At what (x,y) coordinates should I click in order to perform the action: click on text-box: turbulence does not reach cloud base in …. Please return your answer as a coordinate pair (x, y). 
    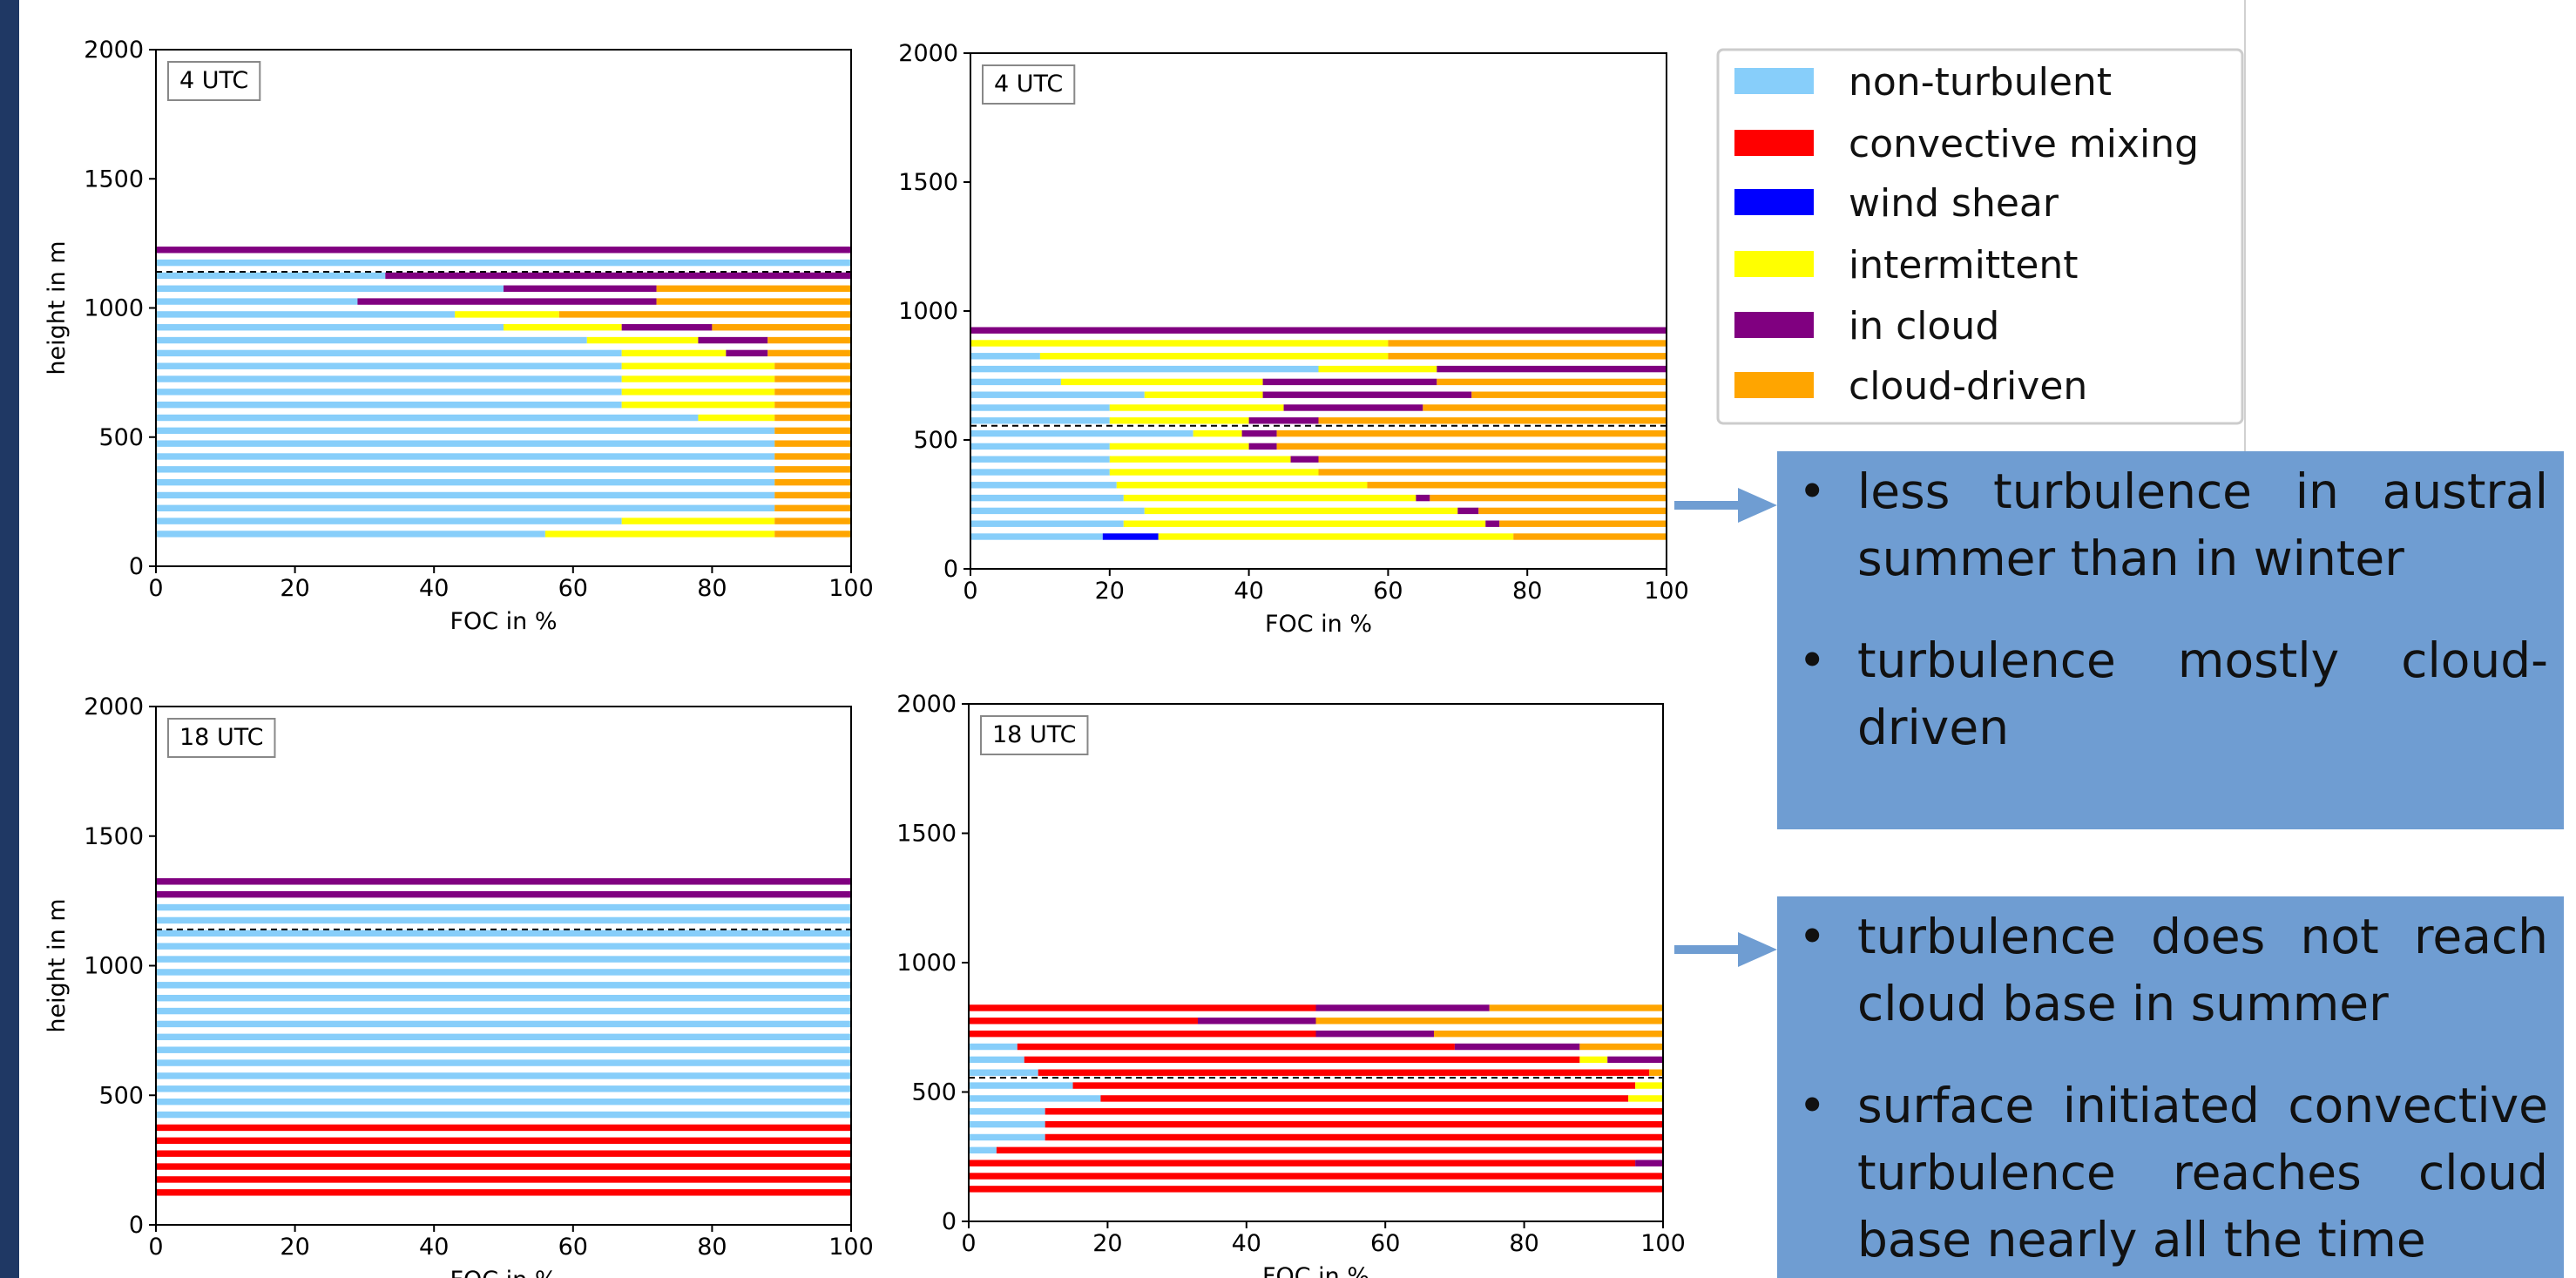
    Looking at the image, I should click on (2170, 1087).